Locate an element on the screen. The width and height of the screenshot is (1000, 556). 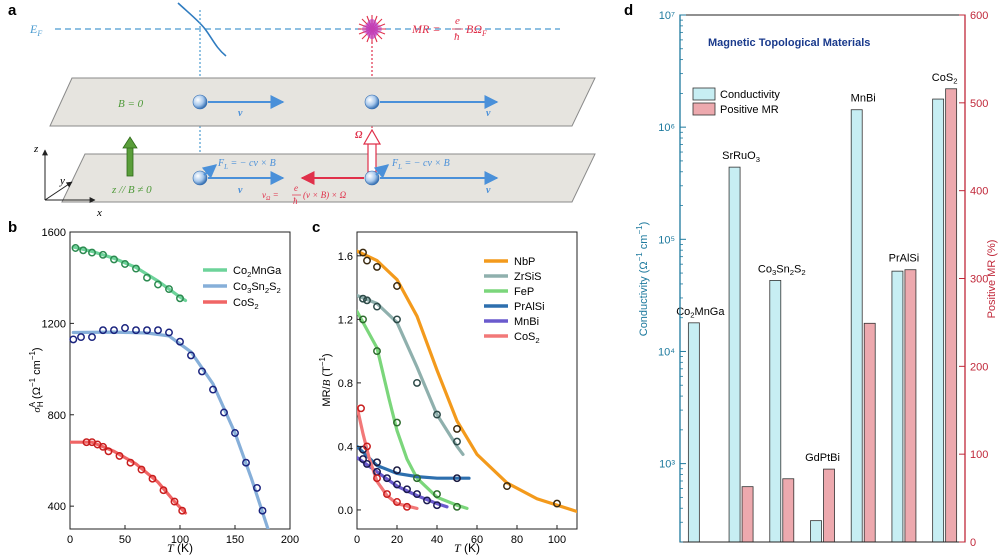
bar-conductivity-cos2 is located at coordinates (938, 320).